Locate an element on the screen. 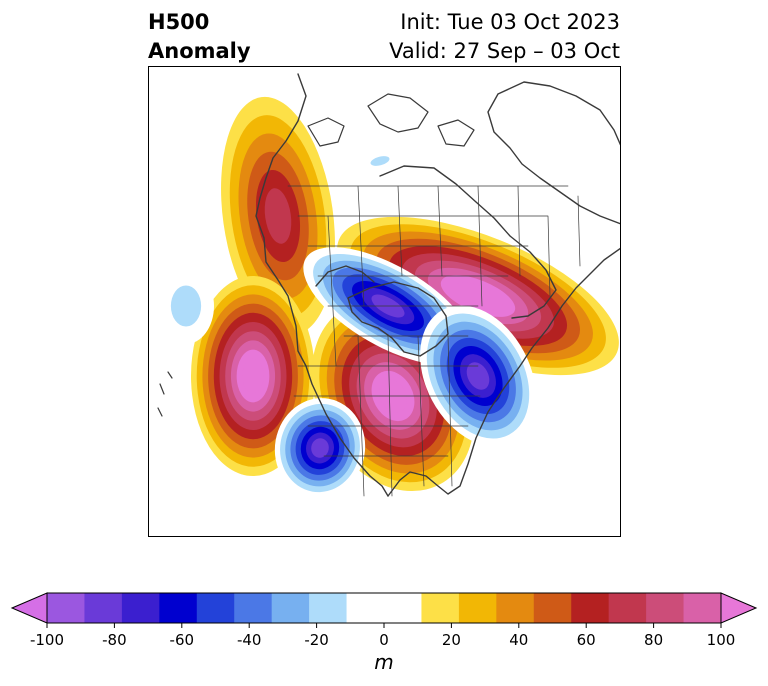  colorbar: -100 -80 -60 -40 -20 0 20 40 60 80 100 m is located at coordinates (384, 633).